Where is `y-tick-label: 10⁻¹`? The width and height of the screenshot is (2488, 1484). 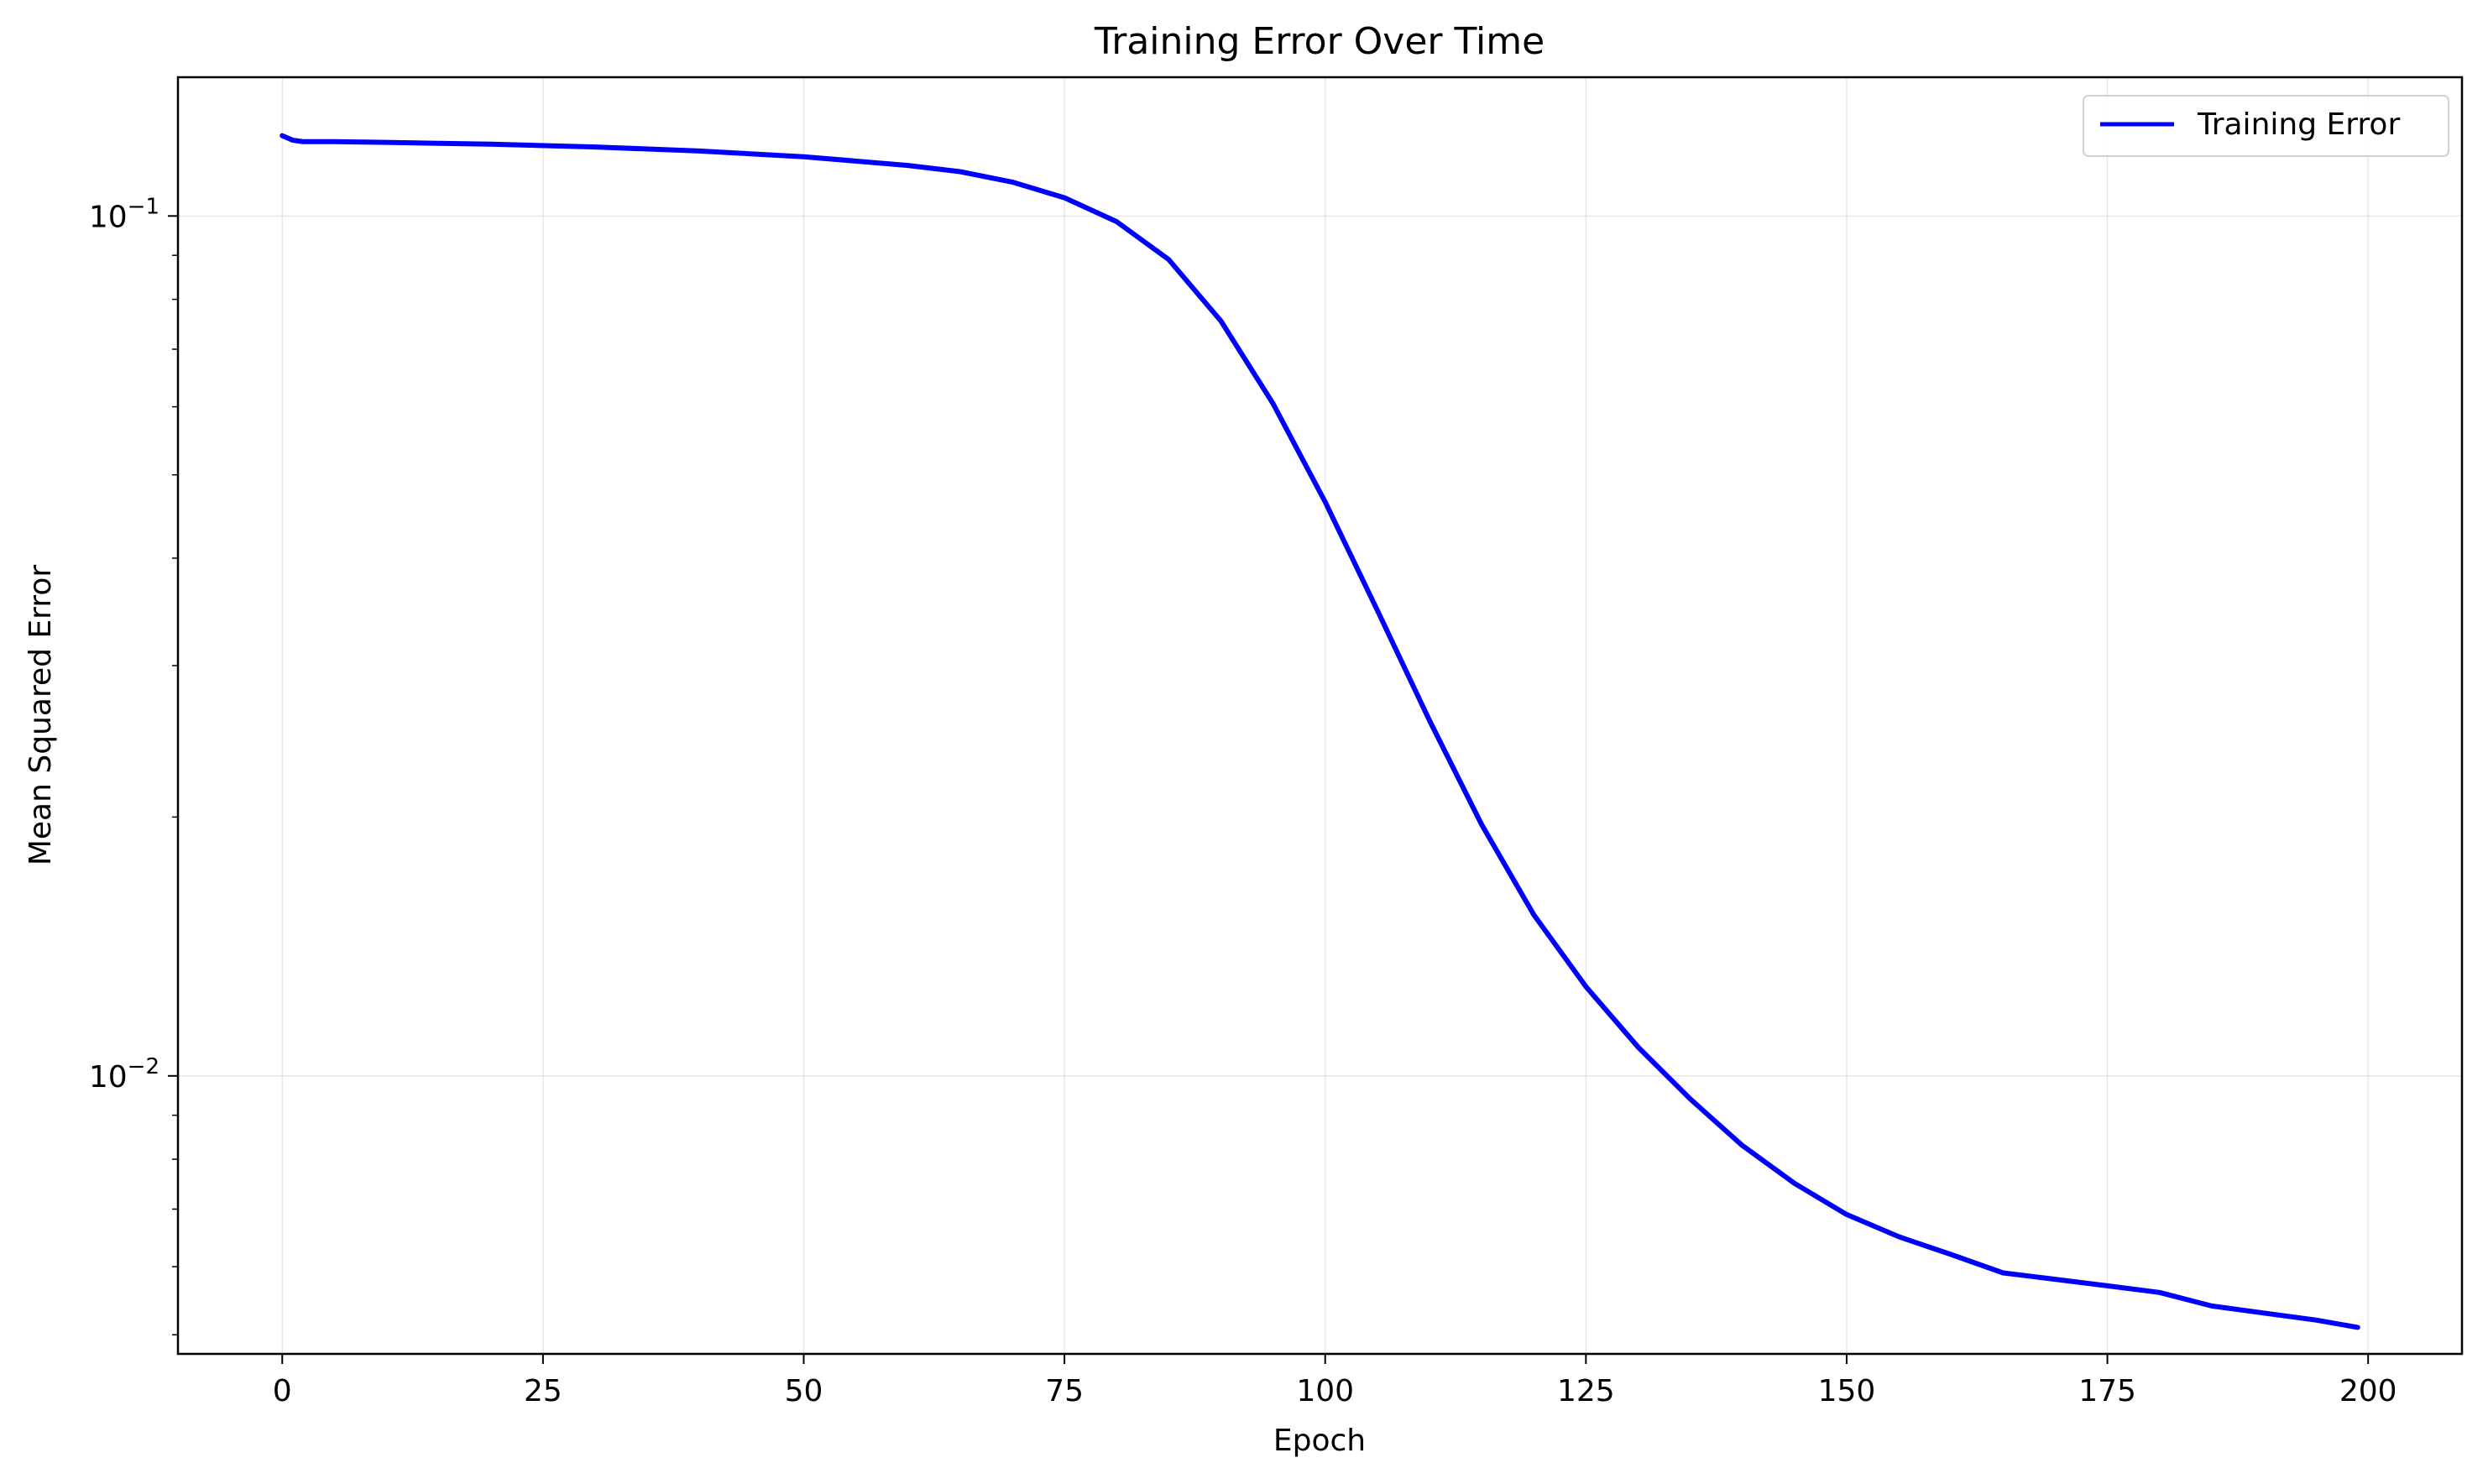
y-tick-label: 10⁻¹ is located at coordinates (124, 214).